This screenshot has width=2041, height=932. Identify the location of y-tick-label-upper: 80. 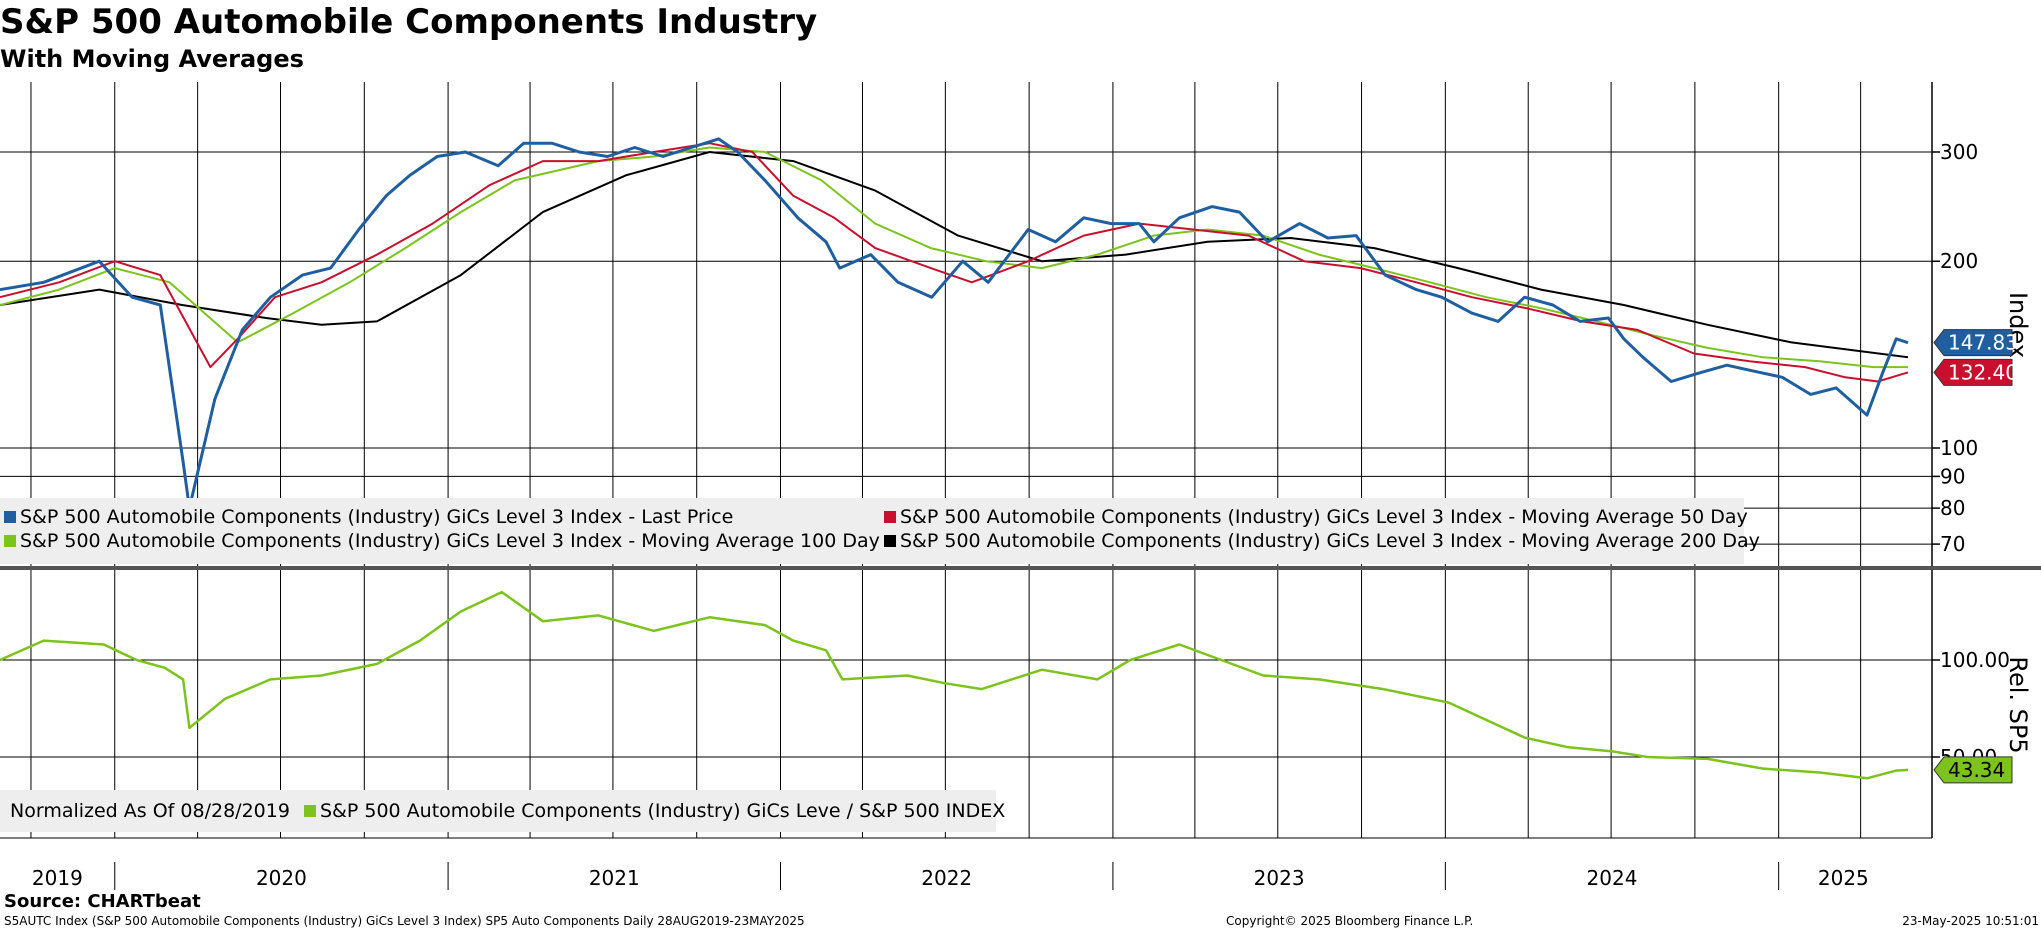
(1952, 508).